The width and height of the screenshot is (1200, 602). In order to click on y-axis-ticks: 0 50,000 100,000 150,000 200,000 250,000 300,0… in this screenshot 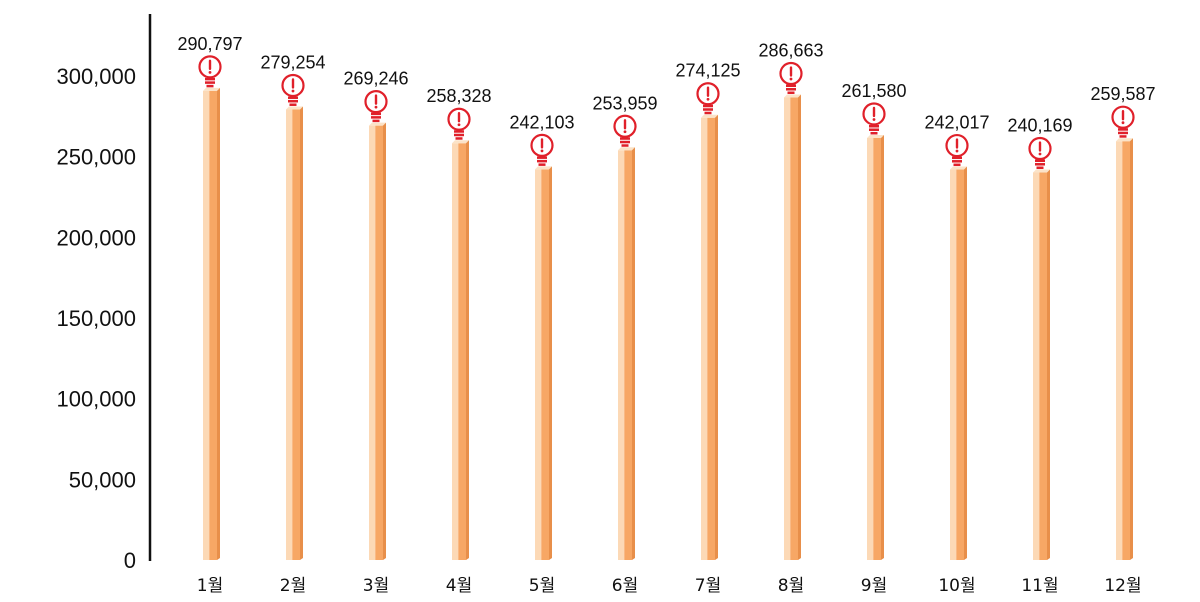, I will do `click(96, 318)`.